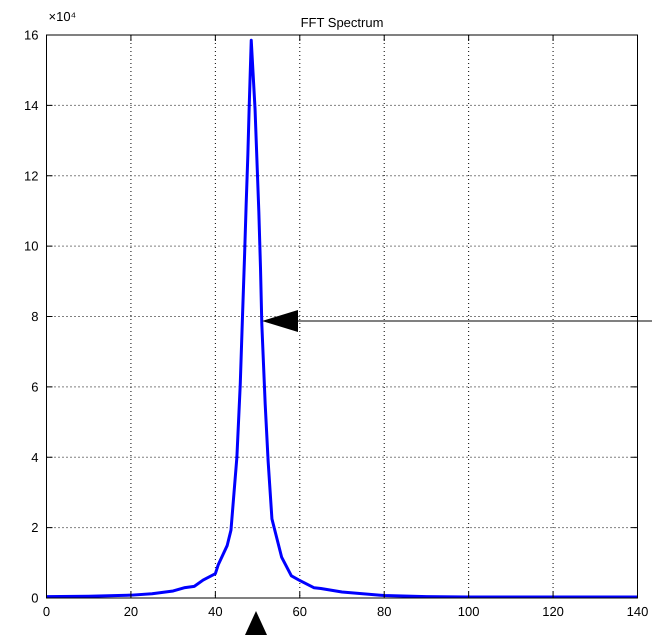 The width and height of the screenshot is (652, 635). What do you see at coordinates (553, 611) in the screenshot?
I see `x-tick-label: 120` at bounding box center [553, 611].